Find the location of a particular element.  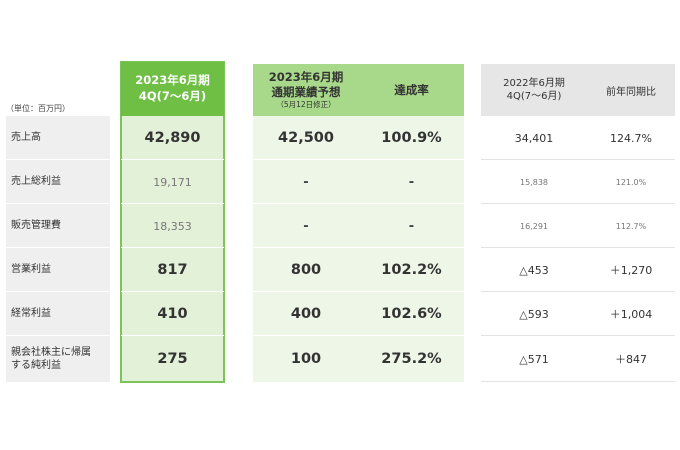

forecast-gross-profit: - is located at coordinates (306, 182).